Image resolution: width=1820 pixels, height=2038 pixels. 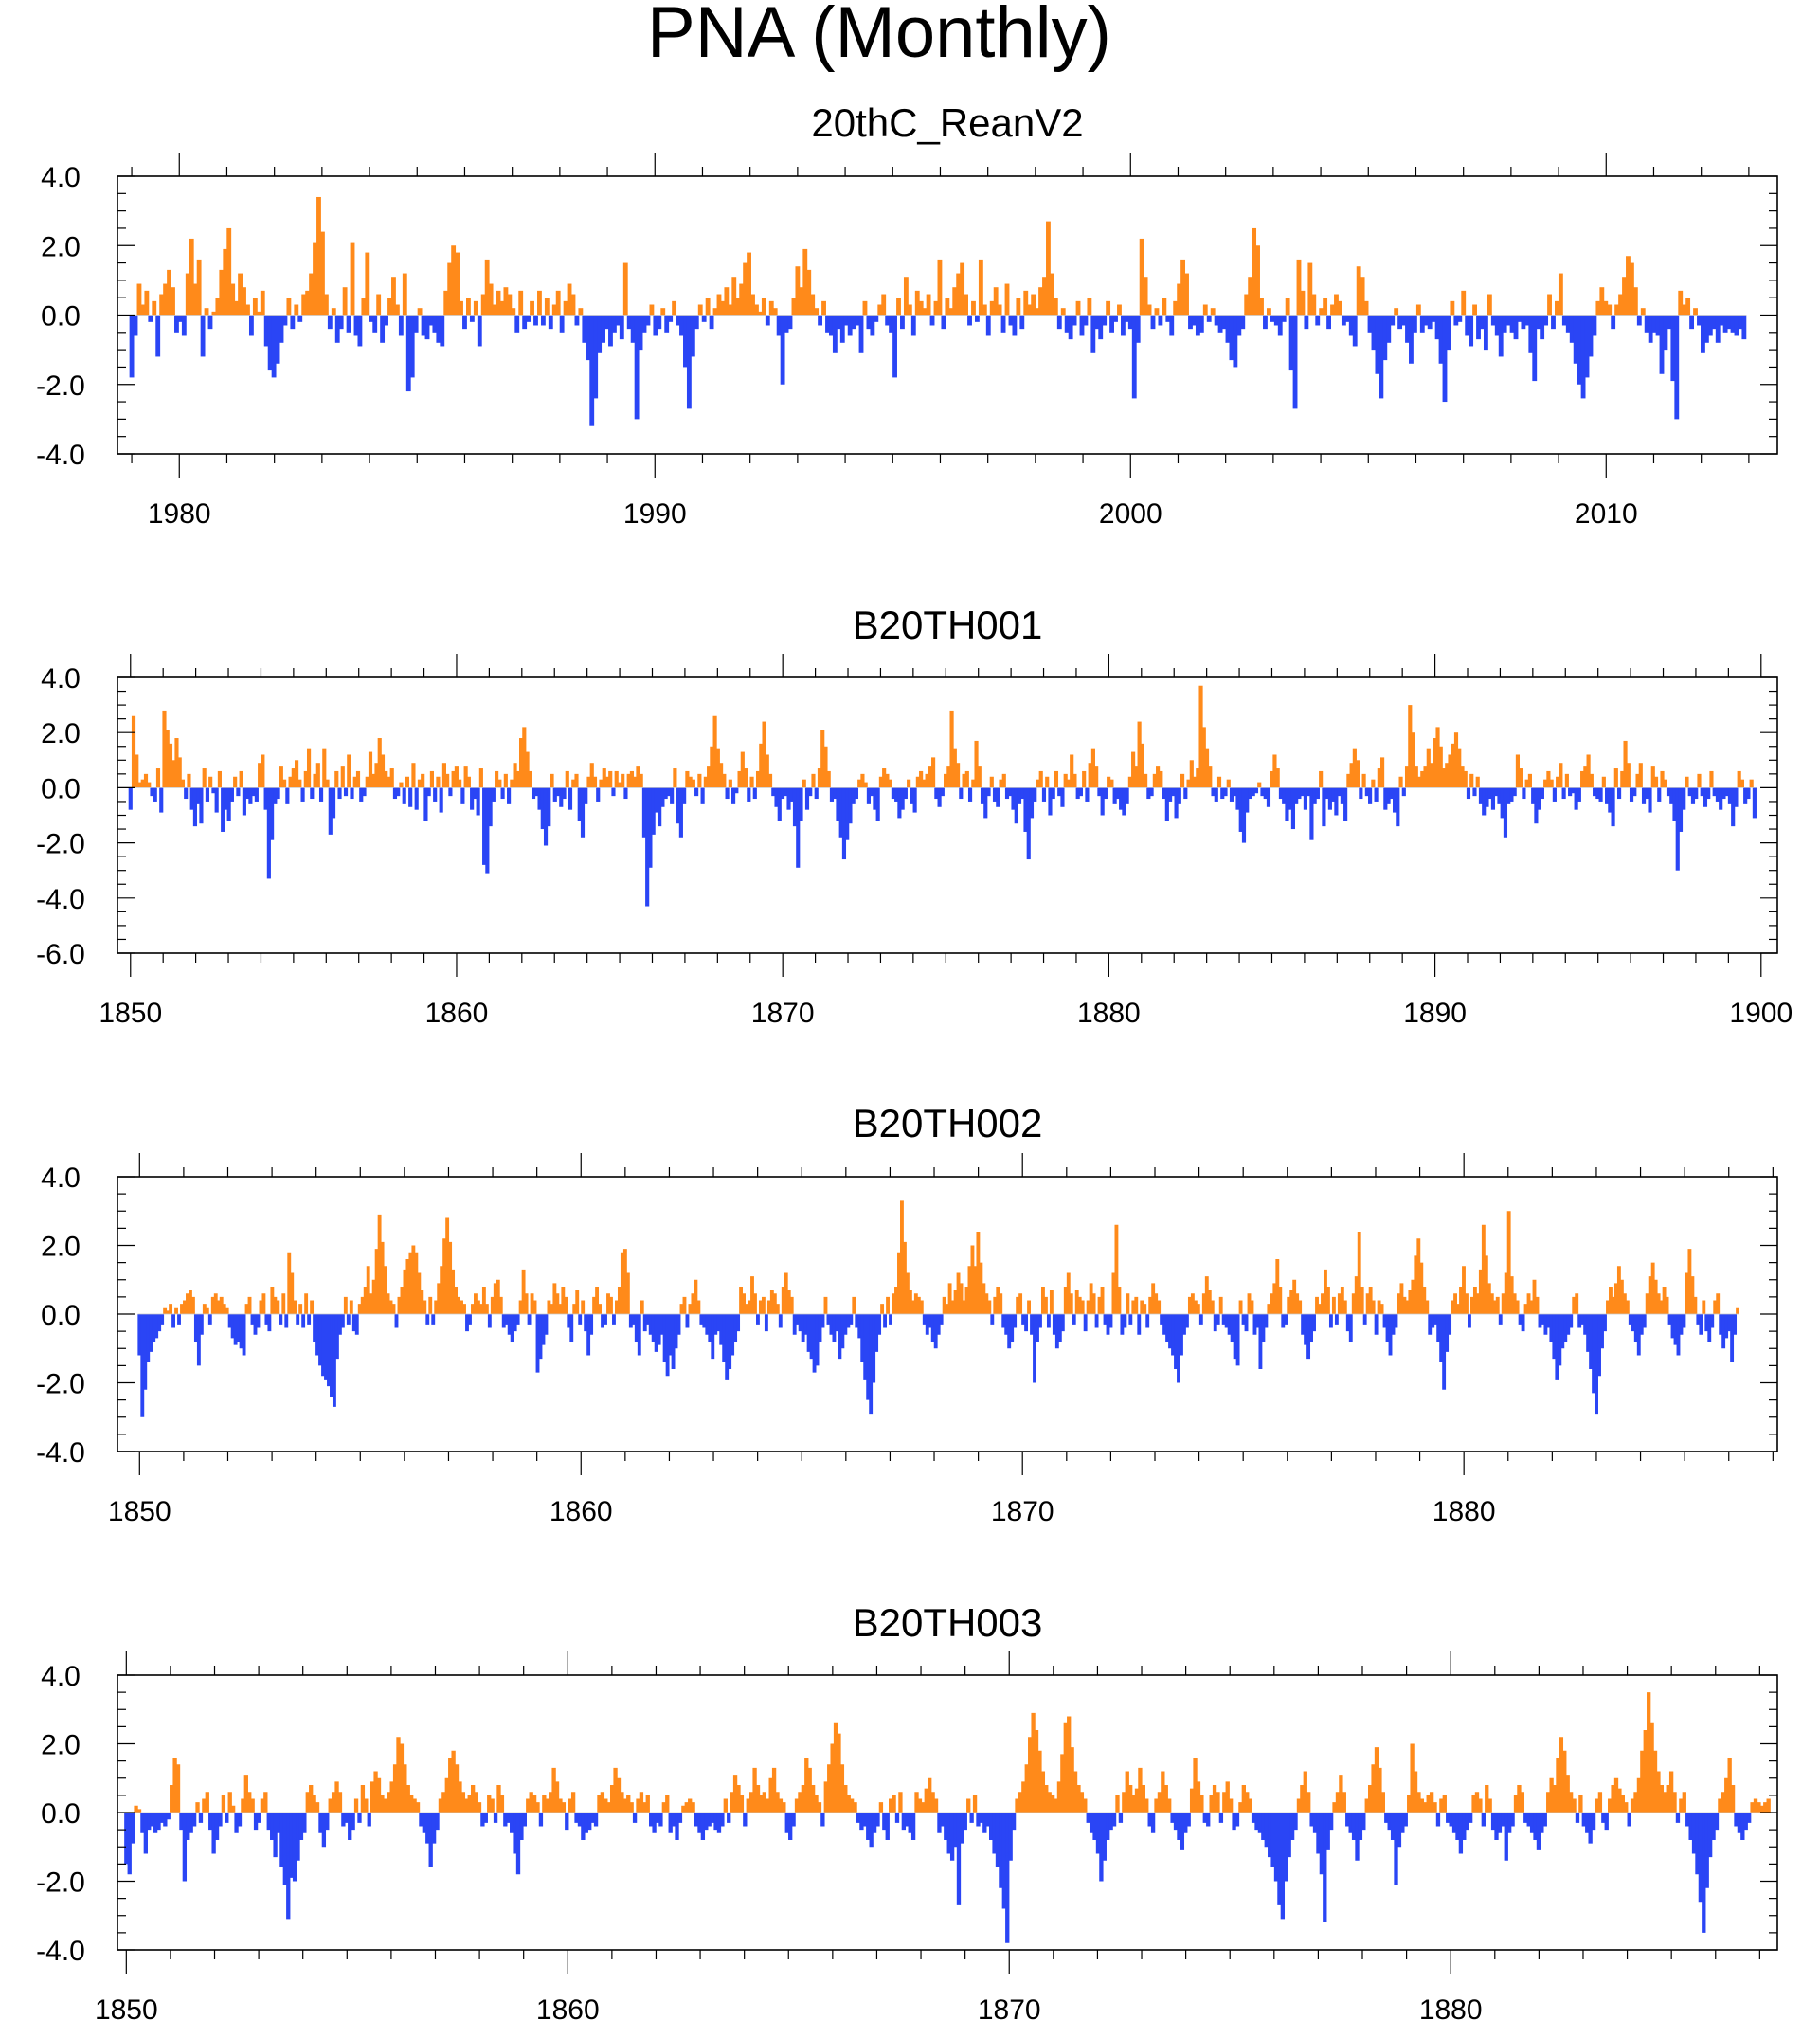 What do you see at coordinates (1009, 2010) in the screenshot?
I see `x-tick-label: 1870` at bounding box center [1009, 2010].